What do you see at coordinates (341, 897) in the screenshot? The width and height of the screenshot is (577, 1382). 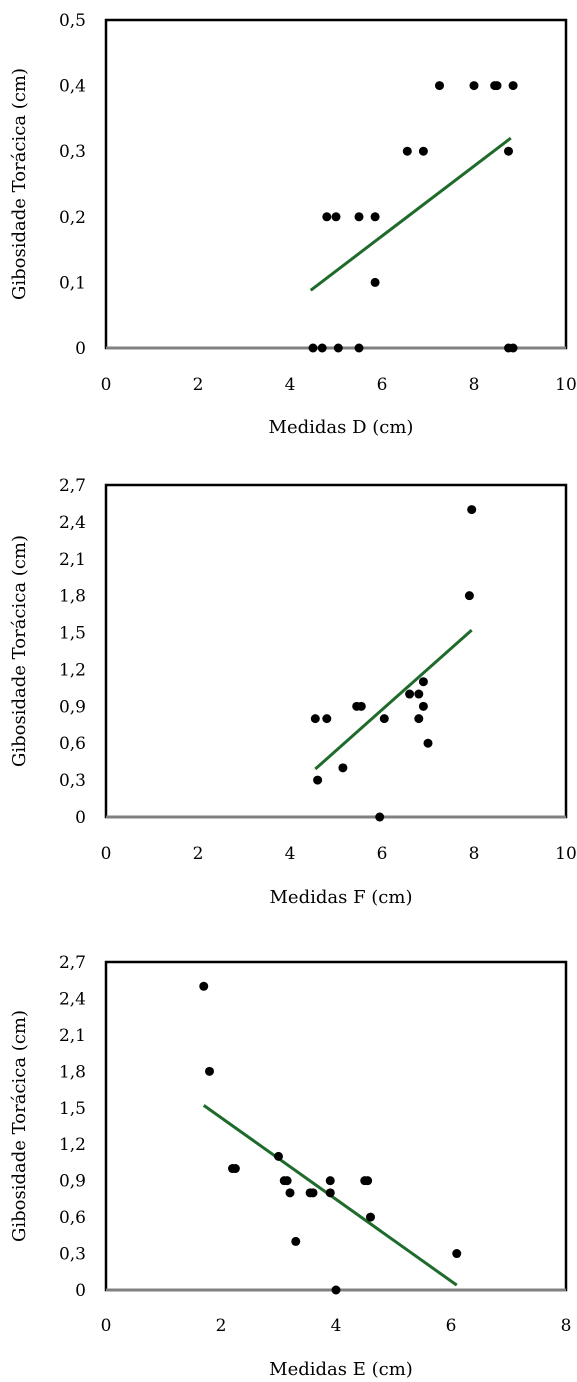 I see `x-axis-title: Medidas F (cm)` at bounding box center [341, 897].